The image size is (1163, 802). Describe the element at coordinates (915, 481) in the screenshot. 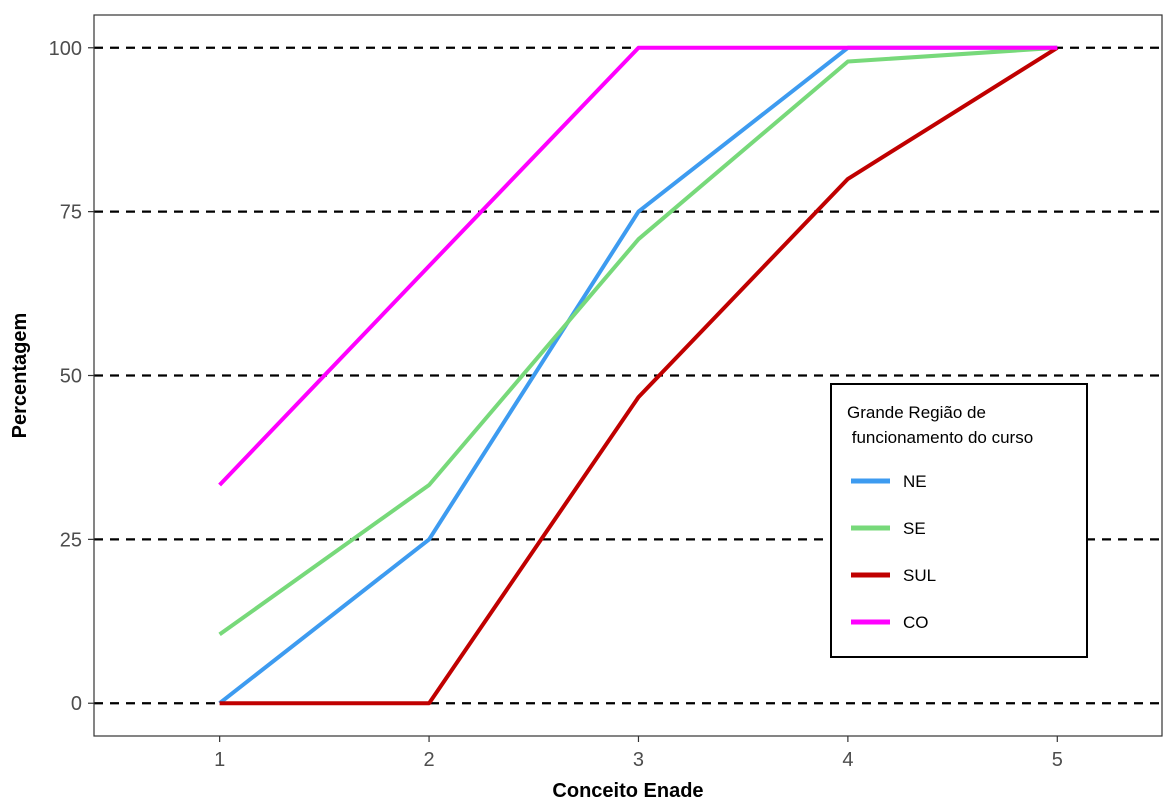

I see `legend-label-ne: NE` at that location.